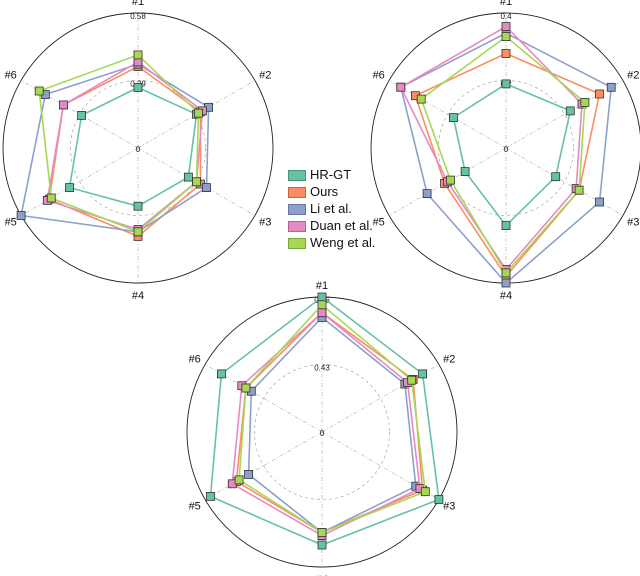 The width and height of the screenshot is (640, 576). Describe the element at coordinates (138, 16) in the screenshot. I see `ring-label: 0.58` at that location.